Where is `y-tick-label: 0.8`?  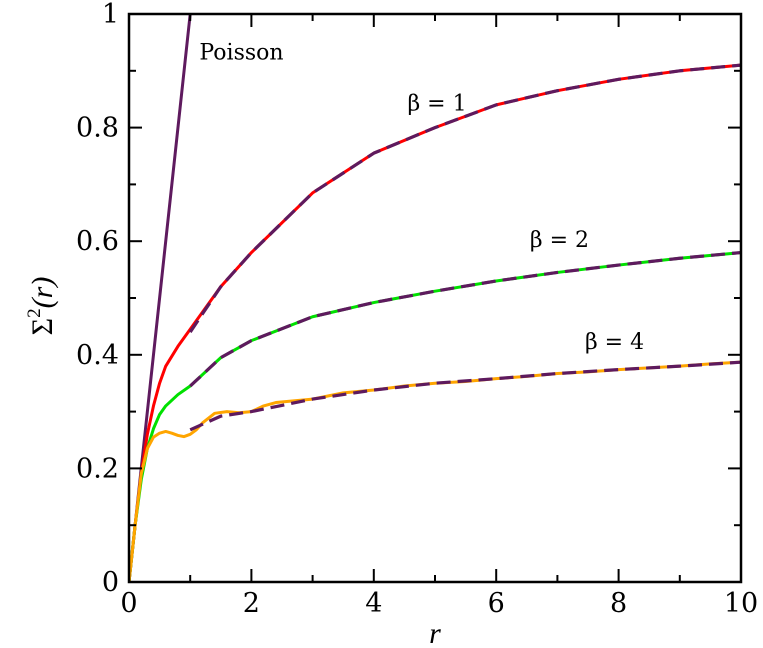
y-tick-label: 0.8 is located at coordinates (97, 128).